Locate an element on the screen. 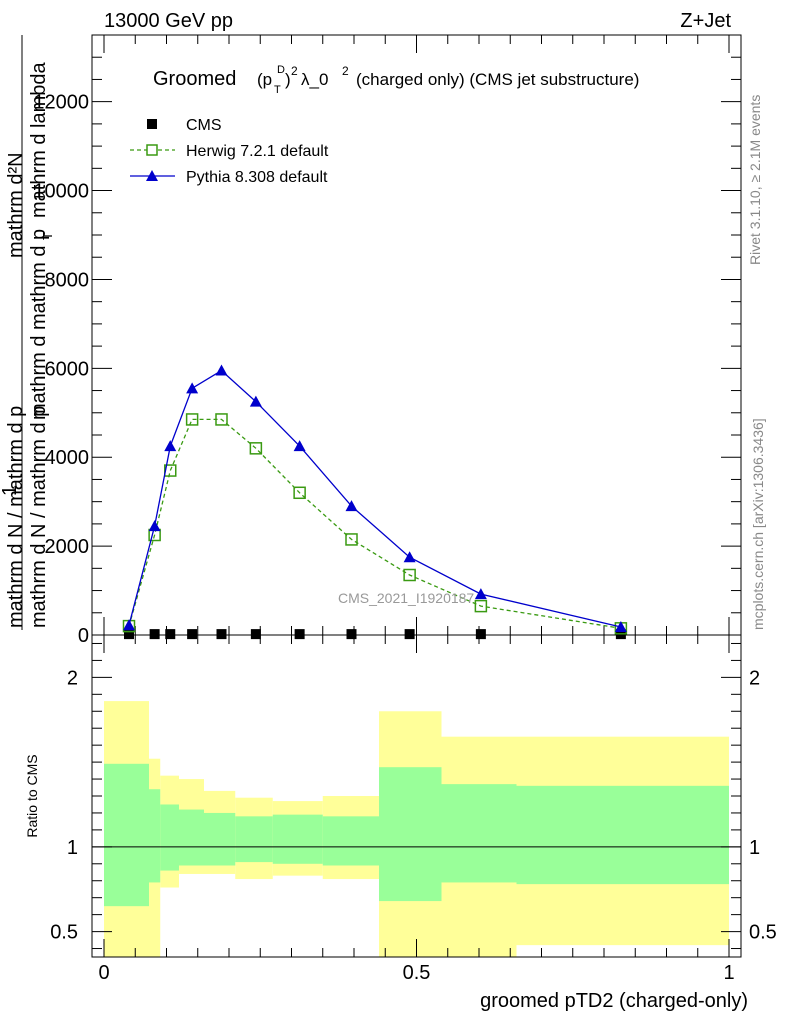 The image size is (786, 1024). energy-label: 13000 GeV pp is located at coordinates (168, 21).